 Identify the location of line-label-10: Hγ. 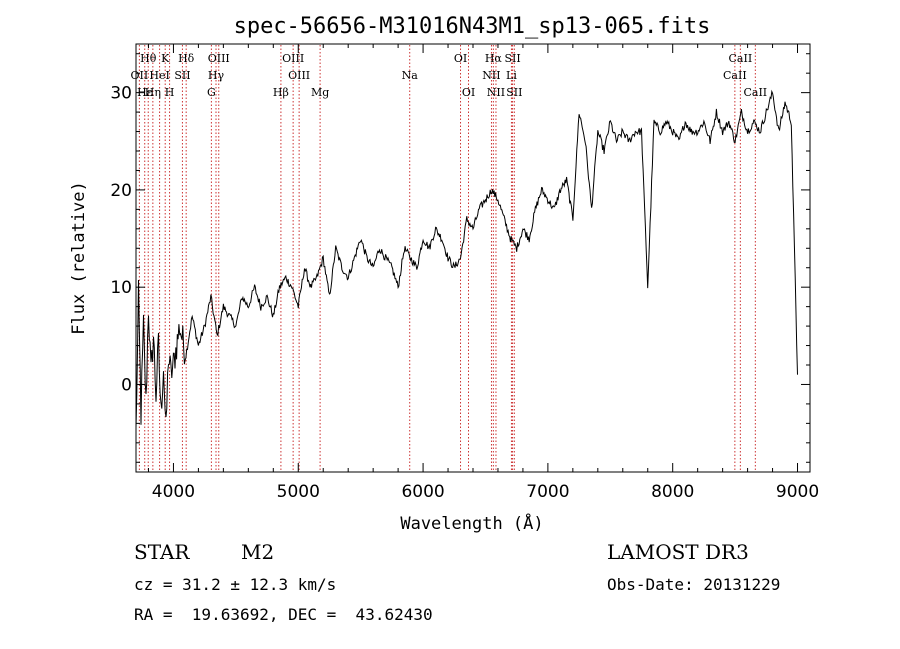
(216, 75).